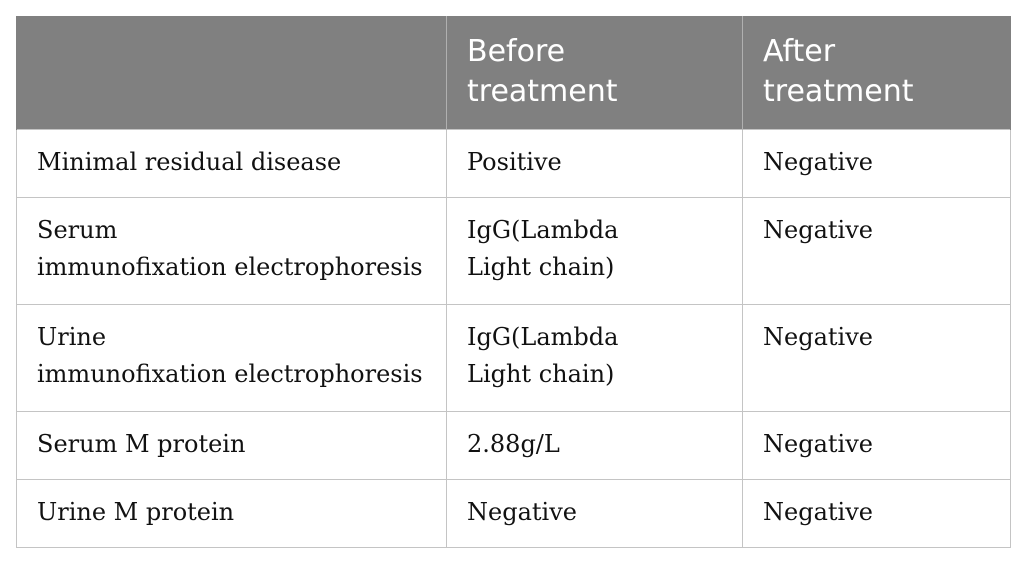 This screenshot has height=563, width=1025. What do you see at coordinates (522, 511) in the screenshot?
I see `before-value-line1: Negative` at bounding box center [522, 511].